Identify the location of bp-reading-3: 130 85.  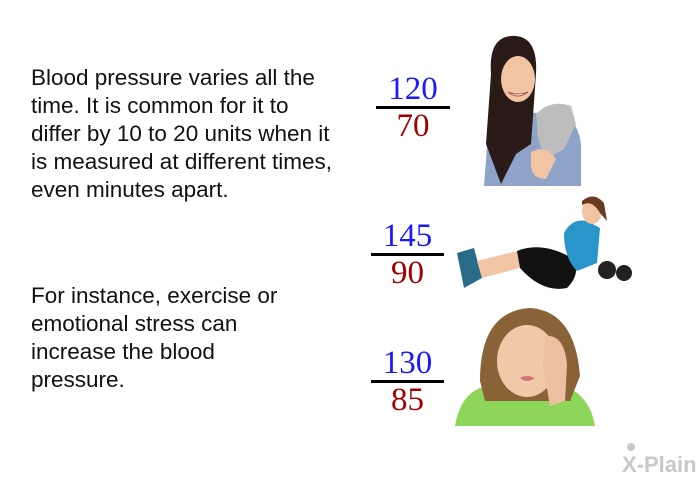
(407, 382).